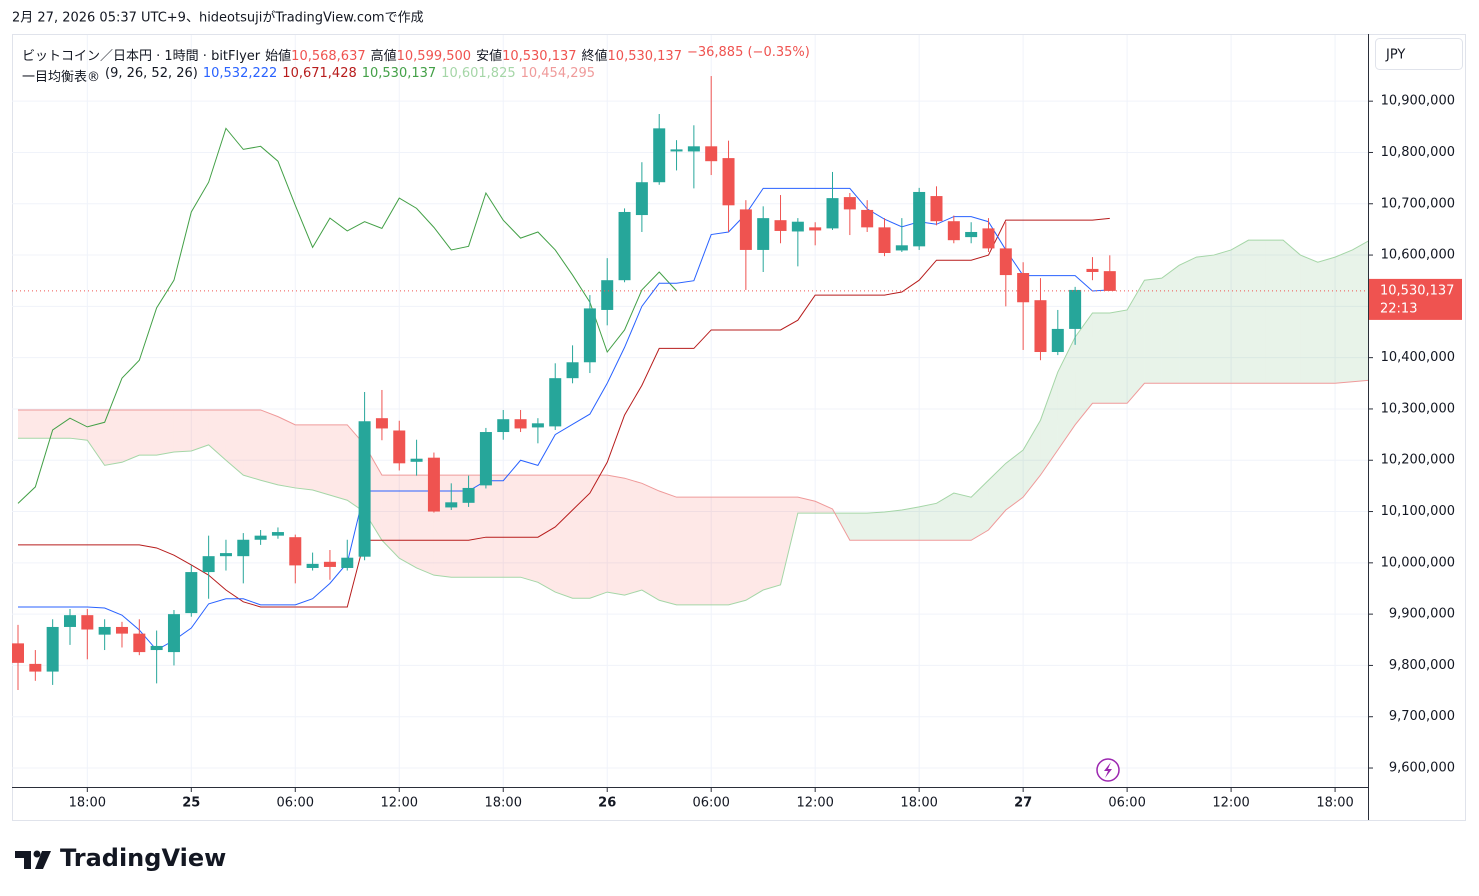 The image size is (1479, 896). What do you see at coordinates (1418, 101) in the screenshot?
I see `y-tick-label: 10,900,000` at bounding box center [1418, 101].